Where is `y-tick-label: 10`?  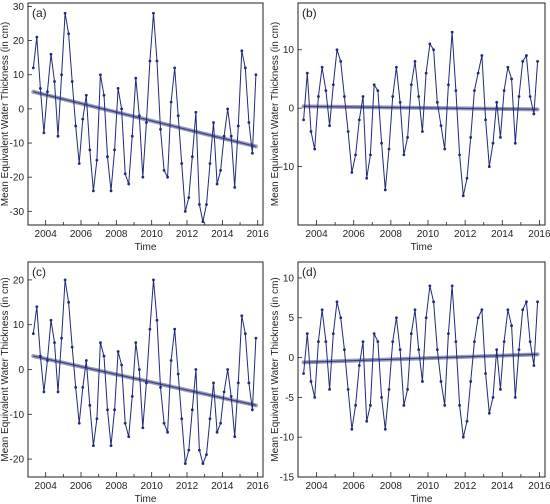
y-tick-label: 10 is located at coordinates (19, 325).